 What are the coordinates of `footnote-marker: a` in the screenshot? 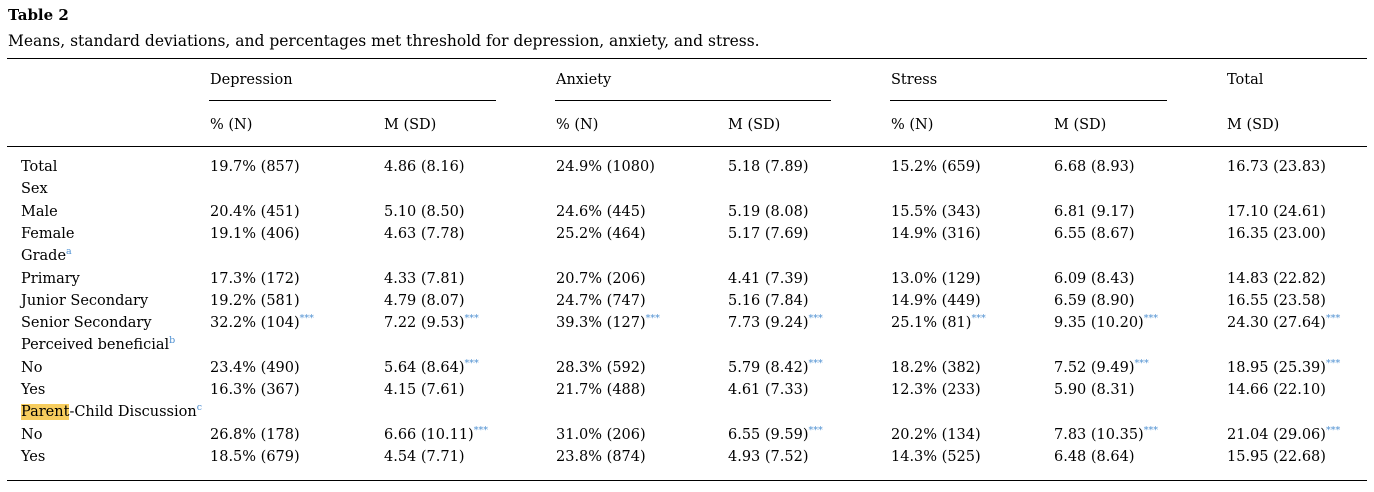 It's located at (69, 252).